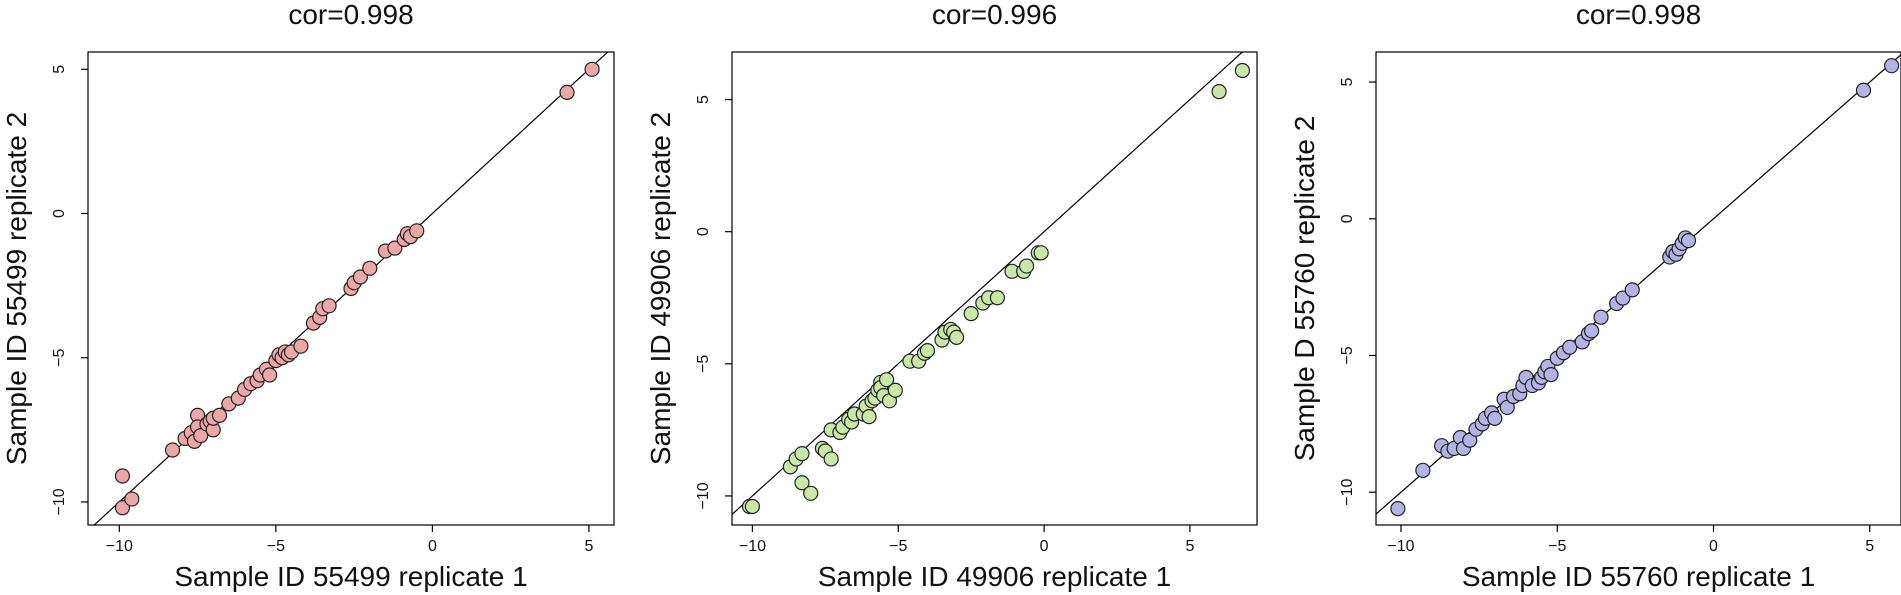 This screenshot has width=1901, height=595. What do you see at coordinates (994, 15) in the screenshot?
I see `panel-title: cor=0.996` at bounding box center [994, 15].